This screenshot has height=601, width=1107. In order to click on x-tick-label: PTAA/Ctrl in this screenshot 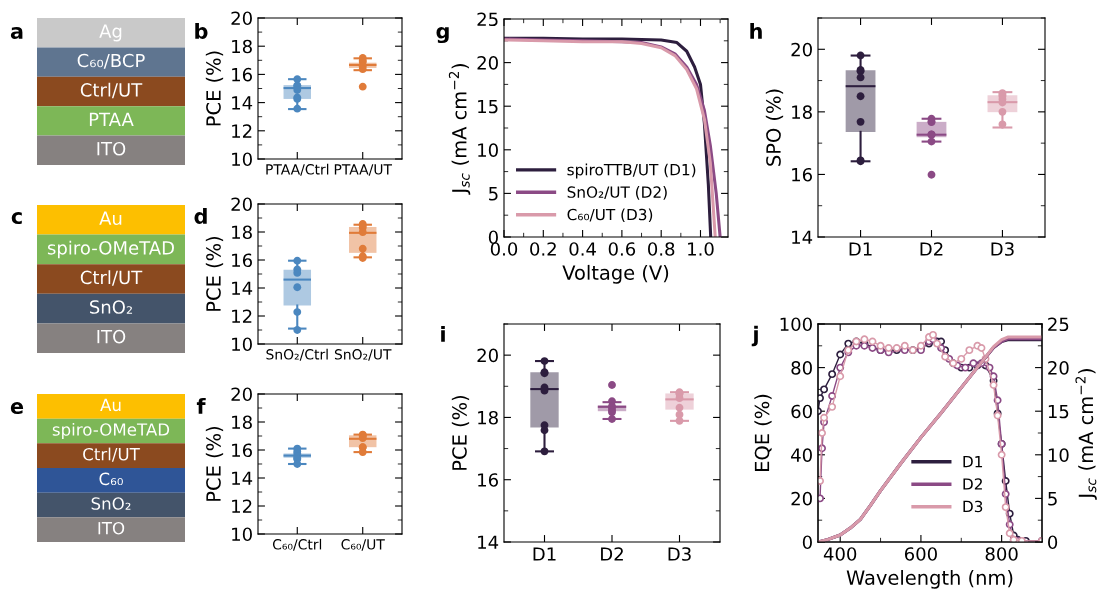, I will do `click(297, 169)`.